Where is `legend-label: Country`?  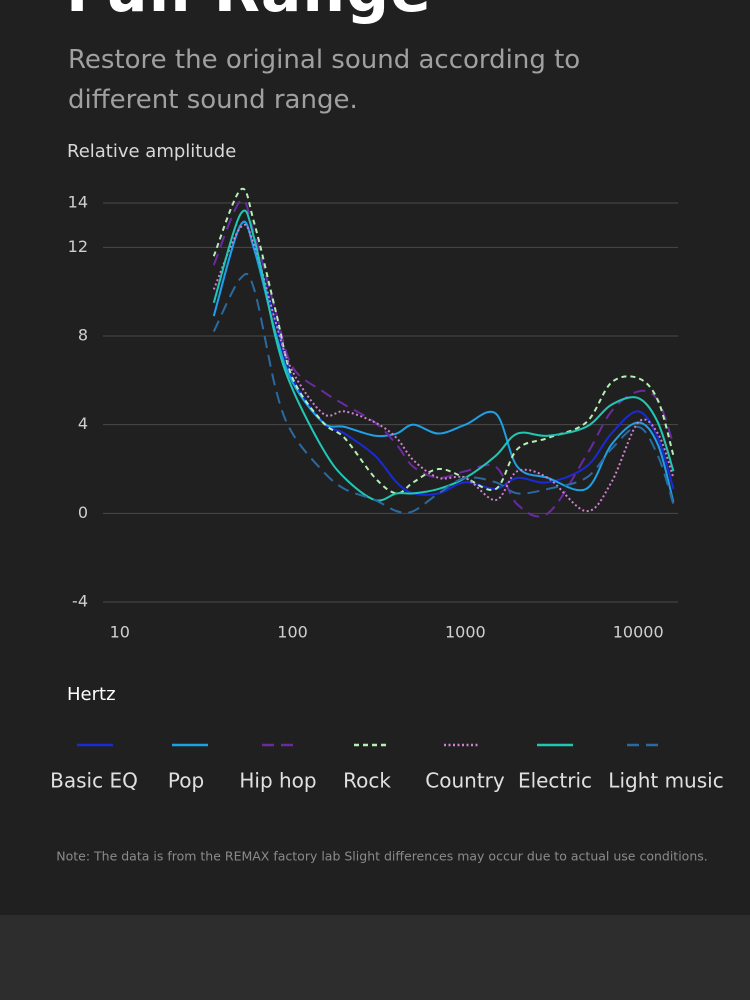 legend-label: Country is located at coordinates (465, 781).